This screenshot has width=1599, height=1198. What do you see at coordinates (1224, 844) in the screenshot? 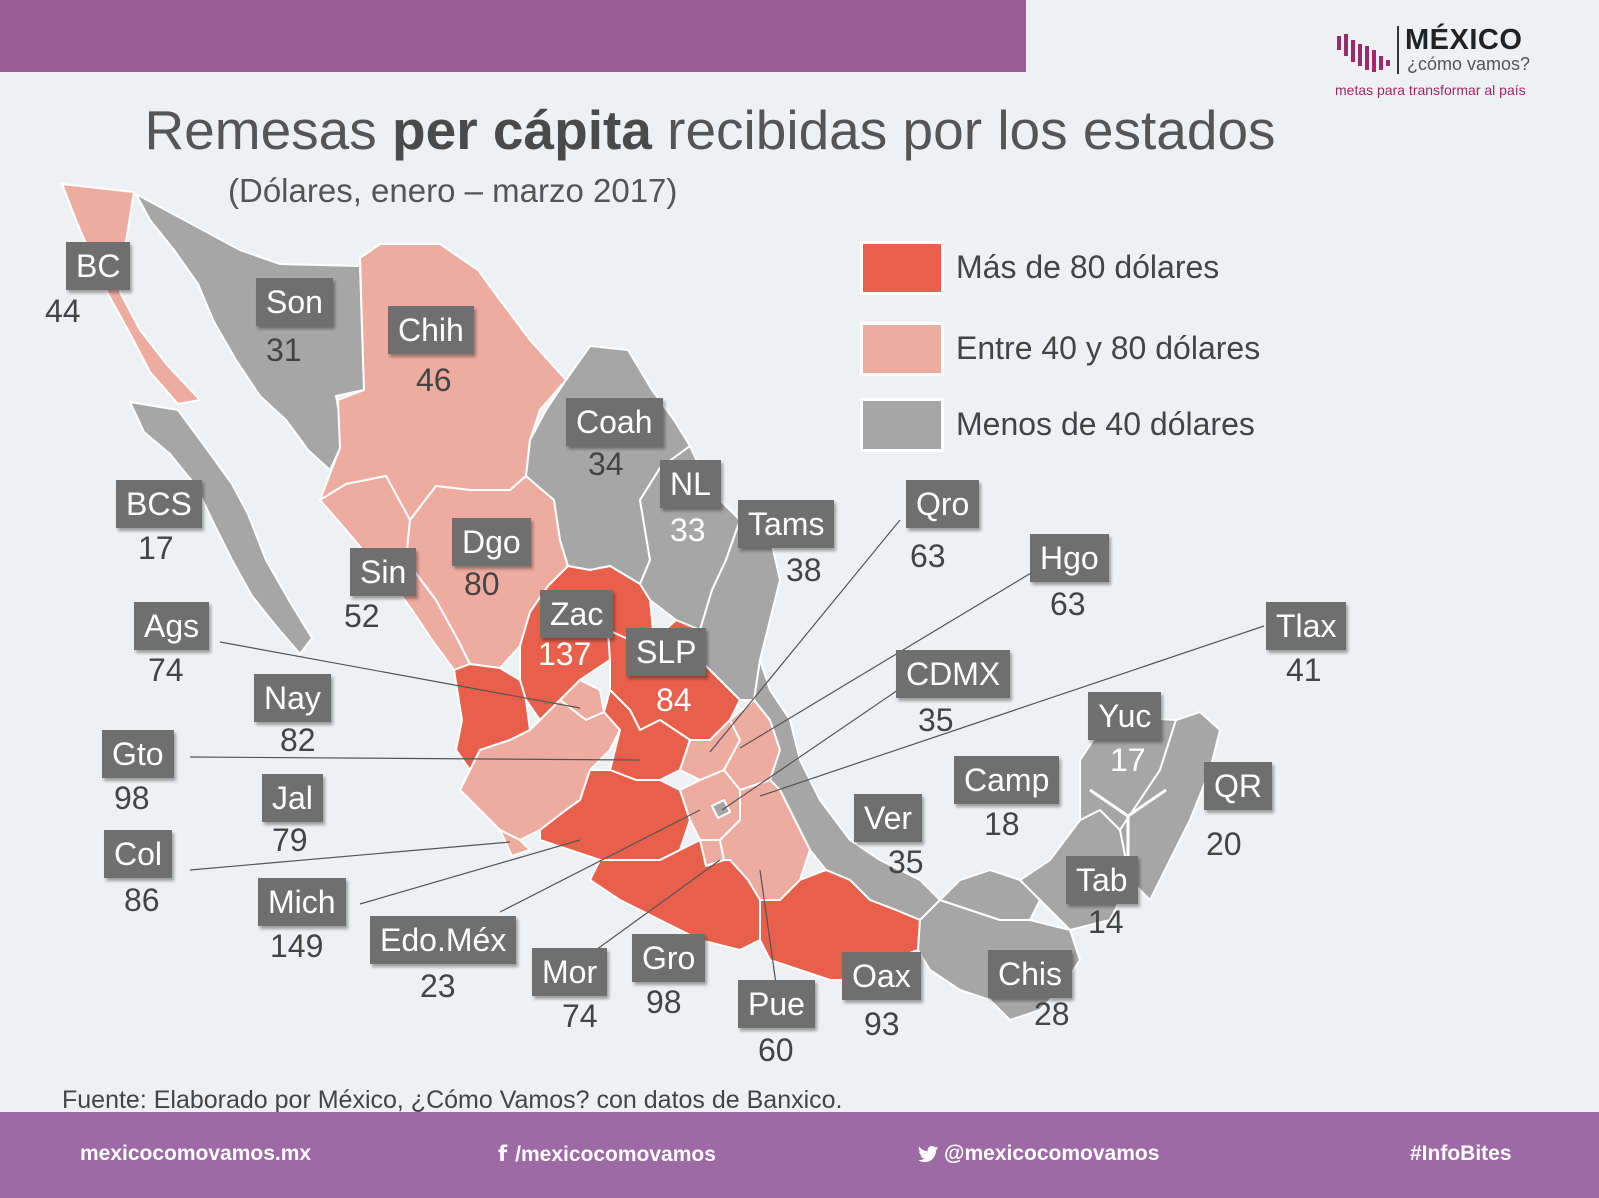
I see `value-qr: 20` at bounding box center [1224, 844].